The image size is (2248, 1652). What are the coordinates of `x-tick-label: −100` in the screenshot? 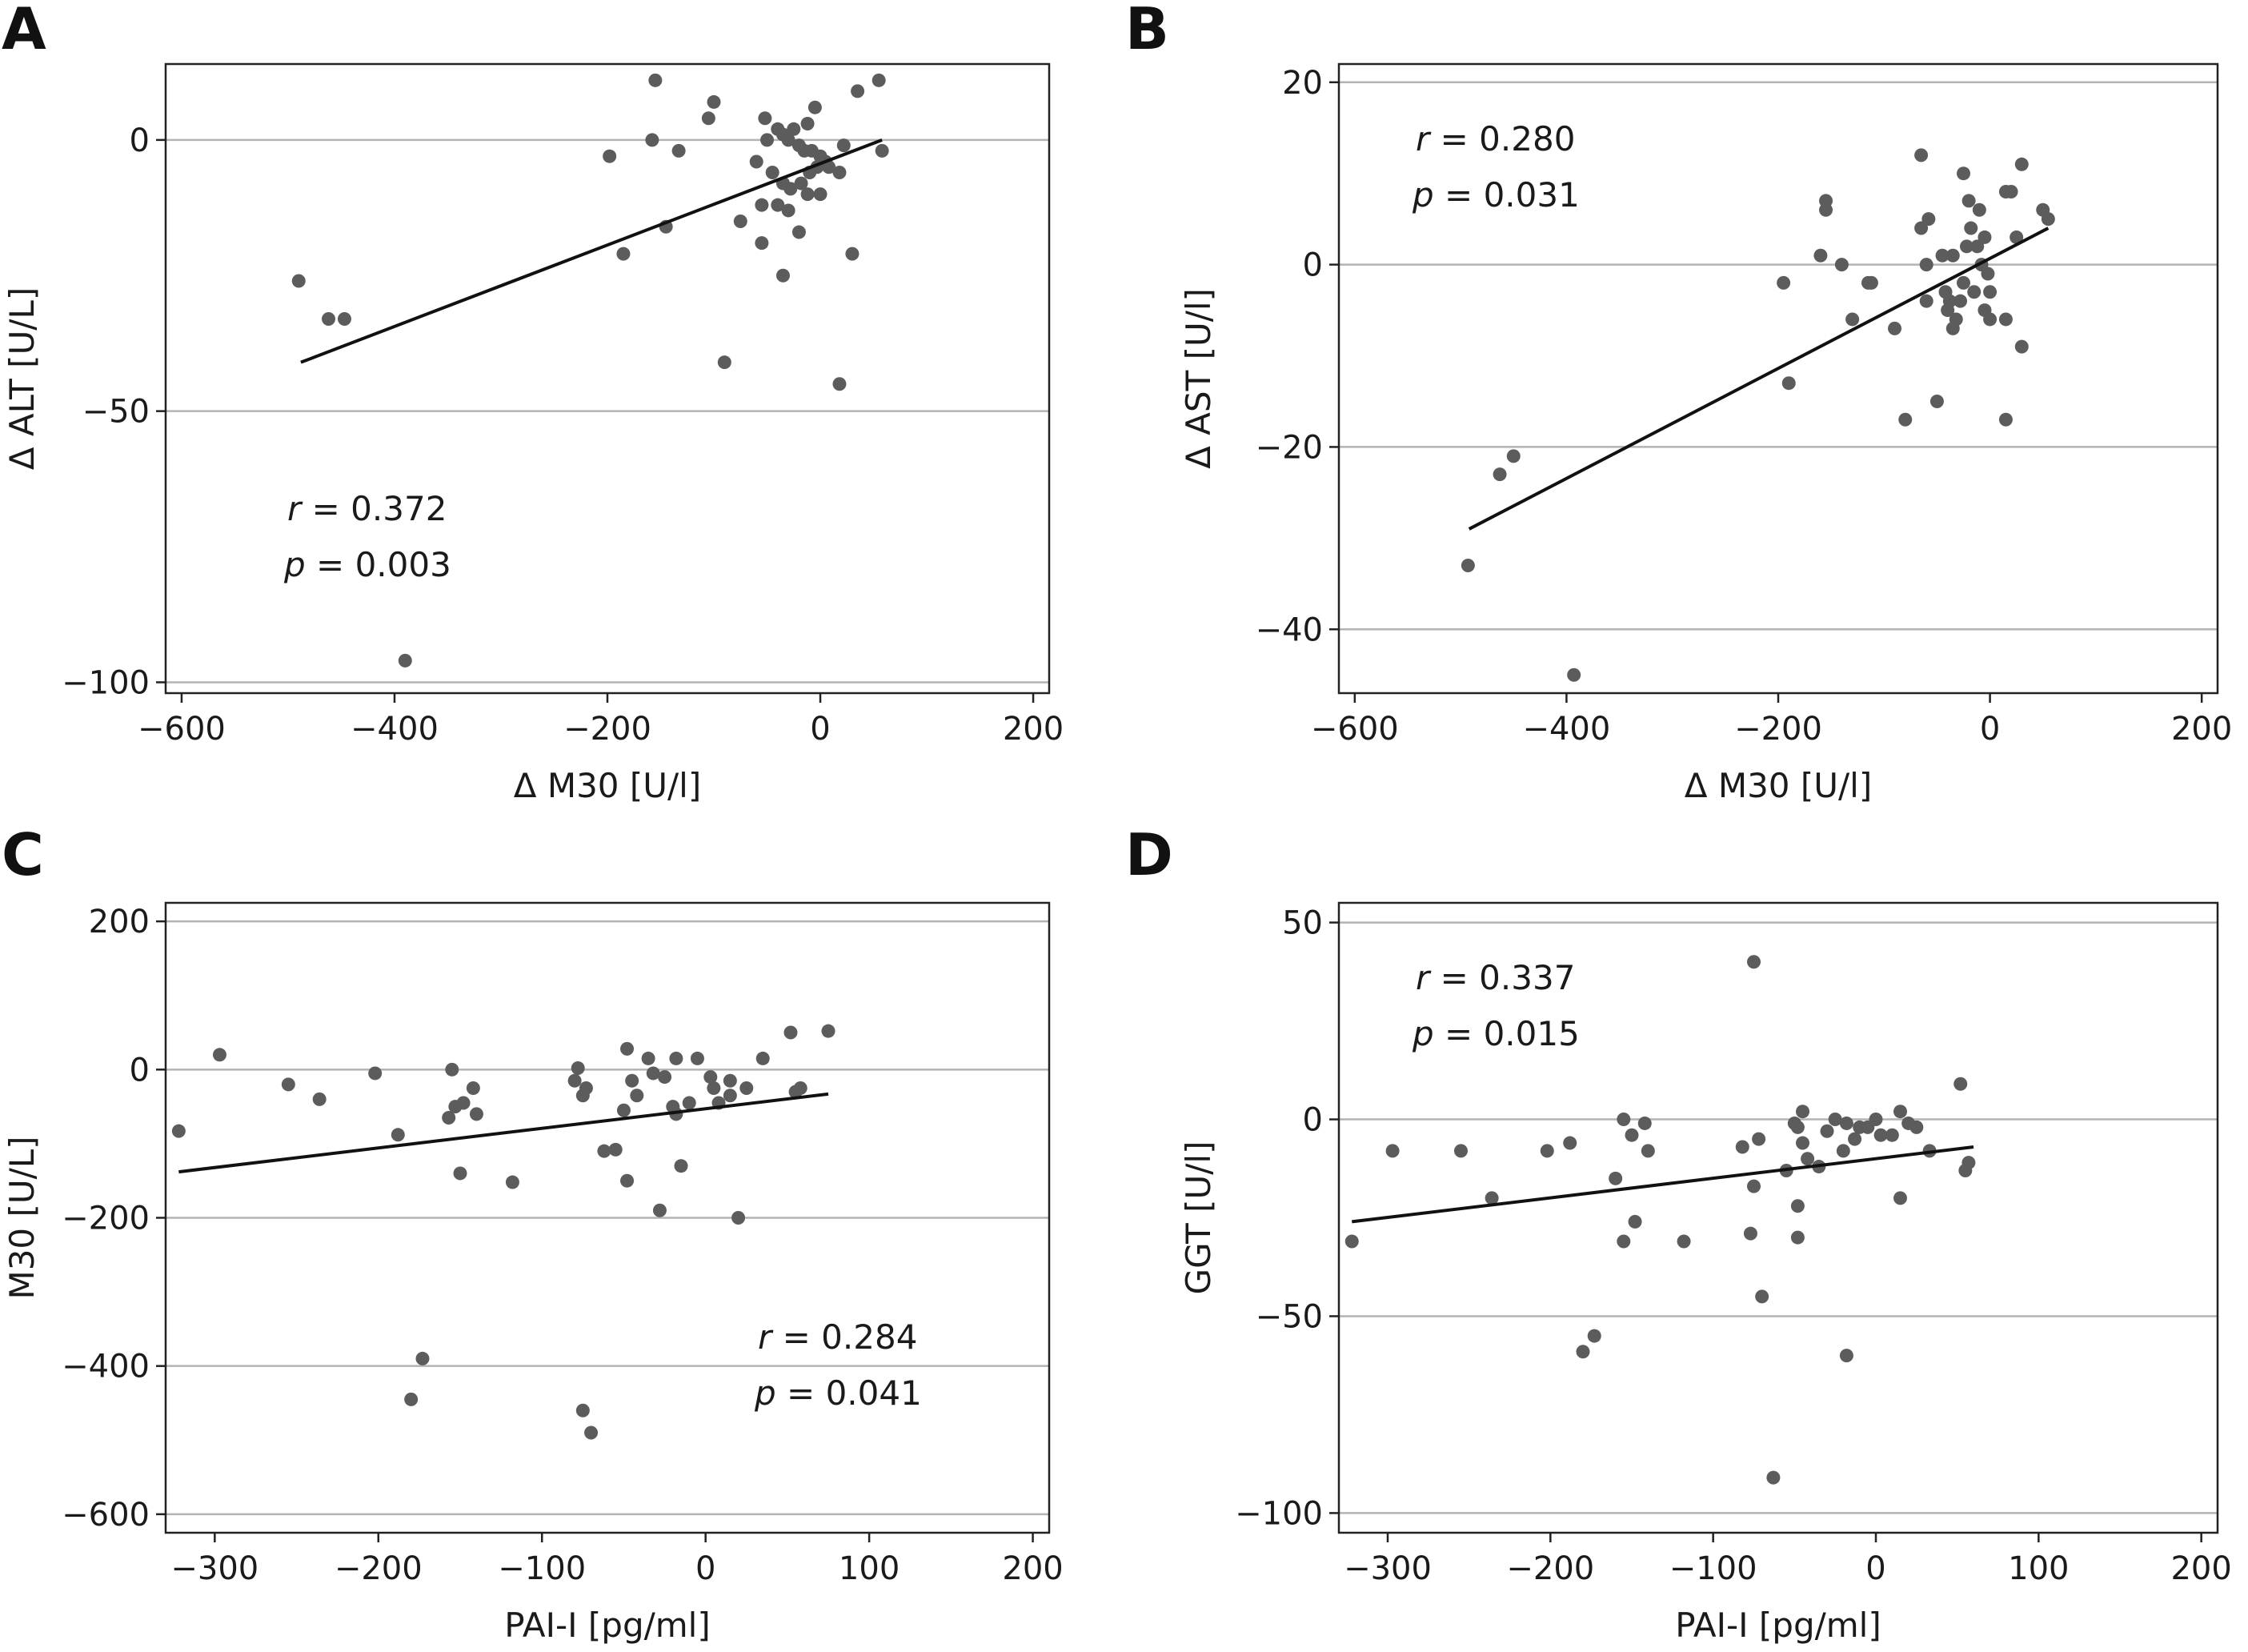 It's located at (1713, 1568).